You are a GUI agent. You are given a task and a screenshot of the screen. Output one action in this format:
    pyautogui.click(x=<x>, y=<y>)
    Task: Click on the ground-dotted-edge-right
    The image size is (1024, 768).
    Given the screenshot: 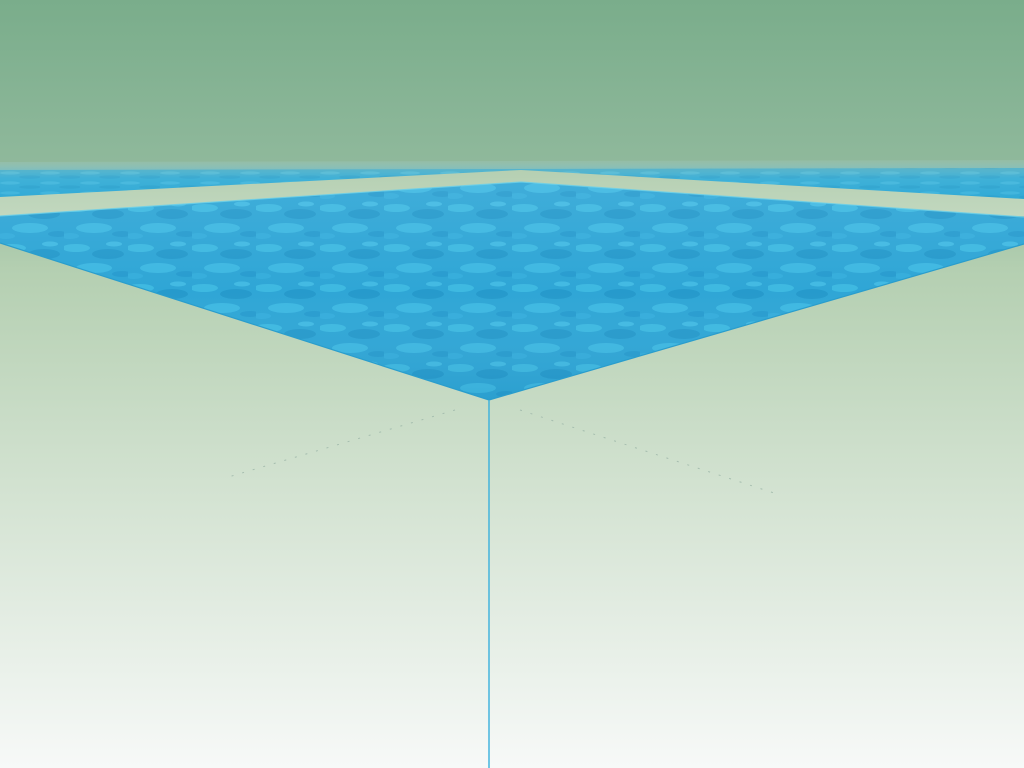 What is the action you would take?
    pyautogui.click(x=650, y=452)
    